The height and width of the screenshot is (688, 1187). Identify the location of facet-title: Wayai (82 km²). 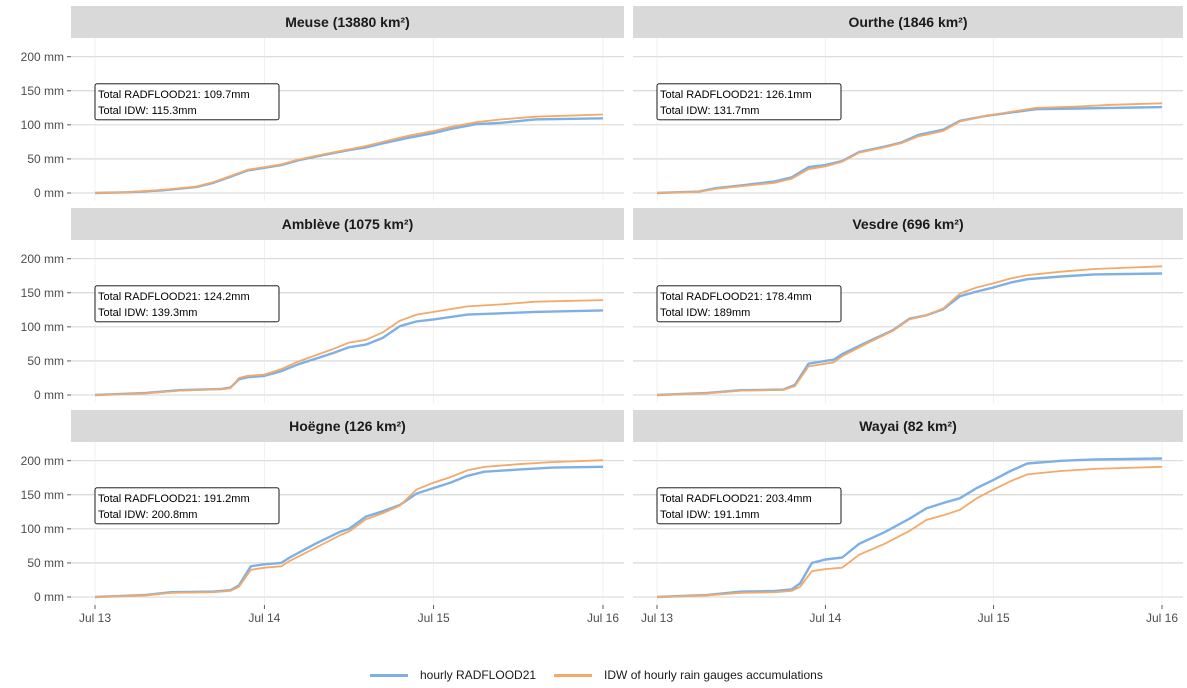
(908, 426).